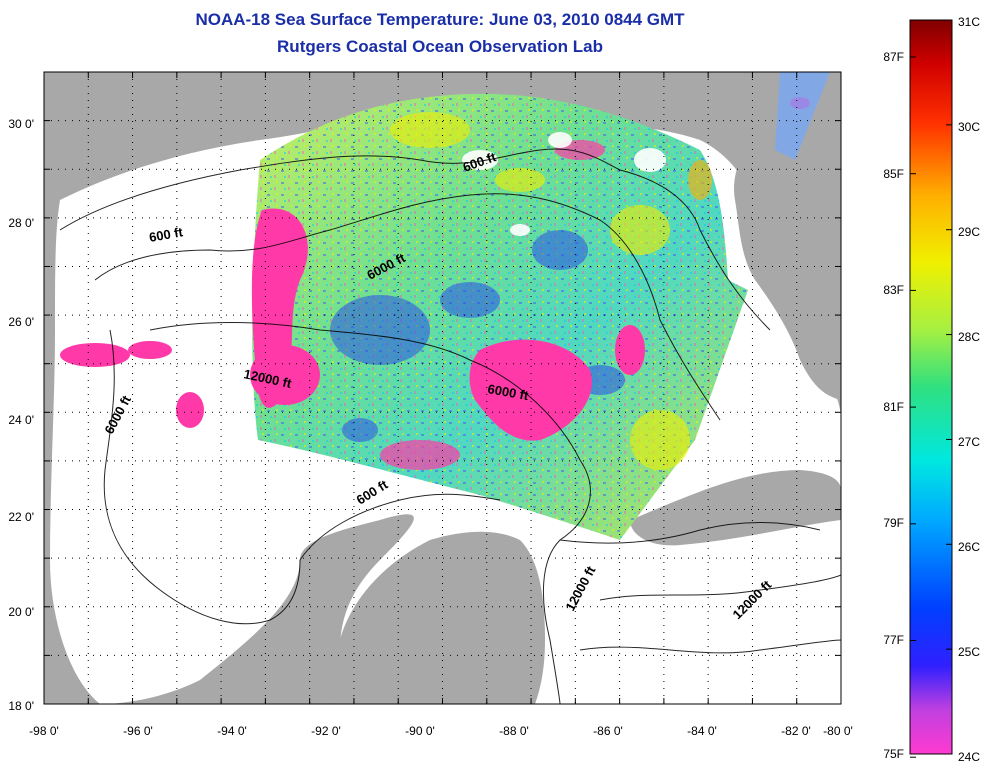 The width and height of the screenshot is (992, 770). Describe the element at coordinates (508, 392) in the screenshot. I see `isobath-label: 6000 ft` at that location.